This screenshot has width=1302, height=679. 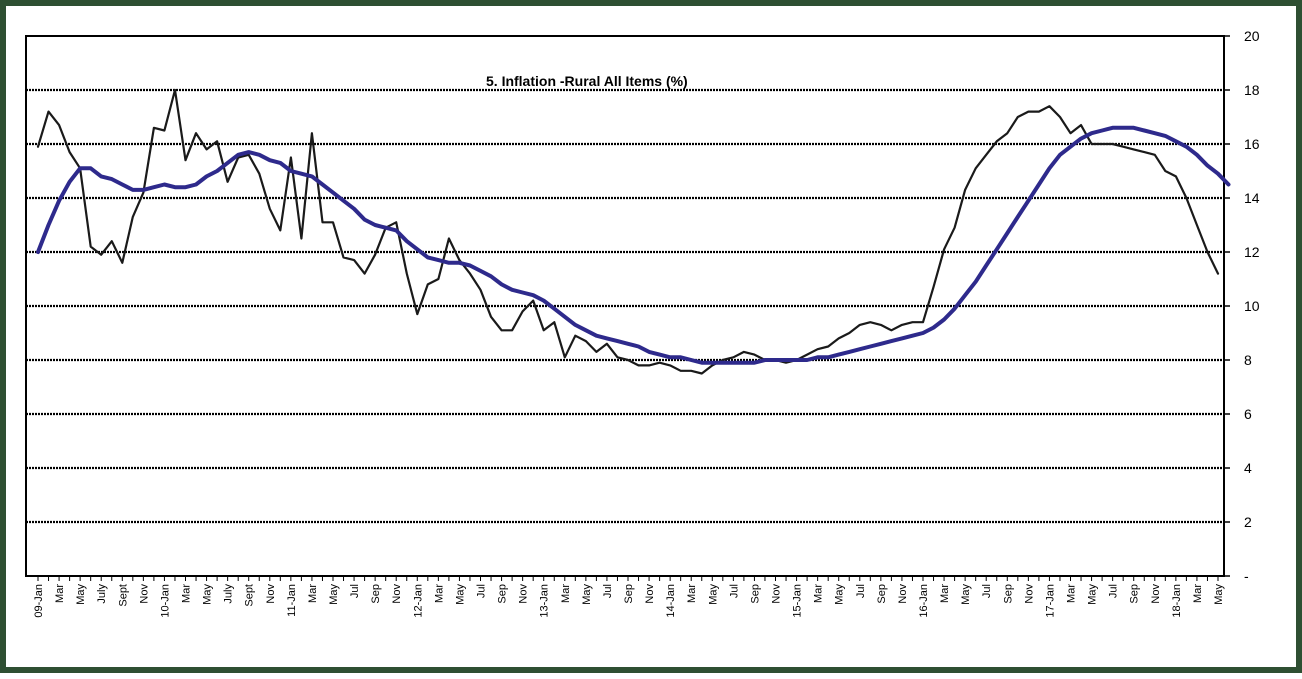 What do you see at coordinates (924, 601) in the screenshot?
I see `x-tick-label: 16-Jan` at bounding box center [924, 601].